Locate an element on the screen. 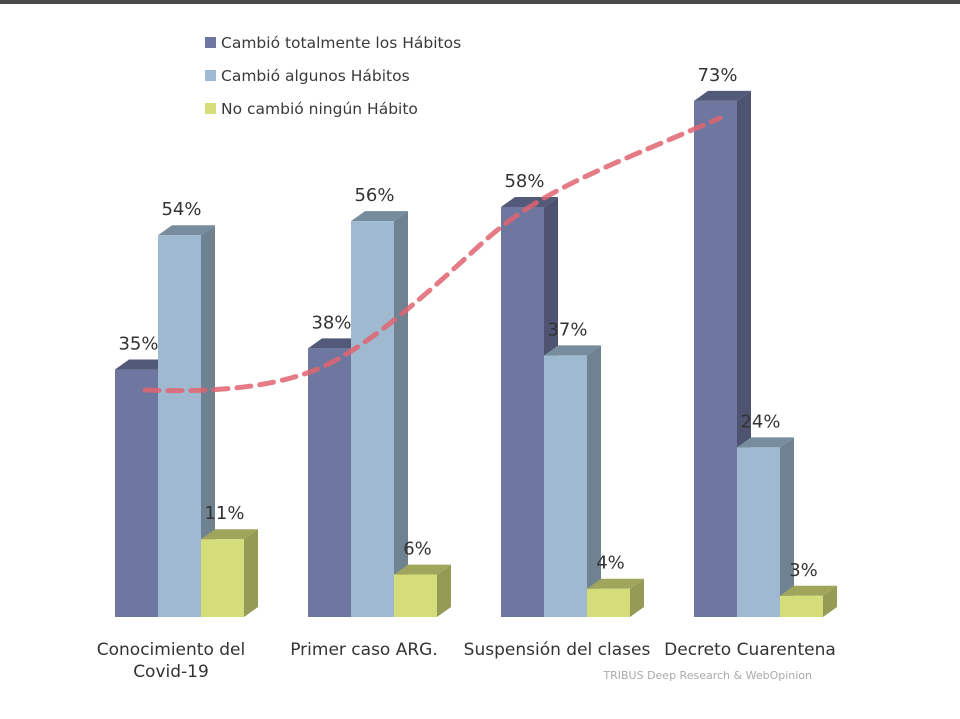 The image size is (960, 719). data-label: 73% is located at coordinates (717, 75).